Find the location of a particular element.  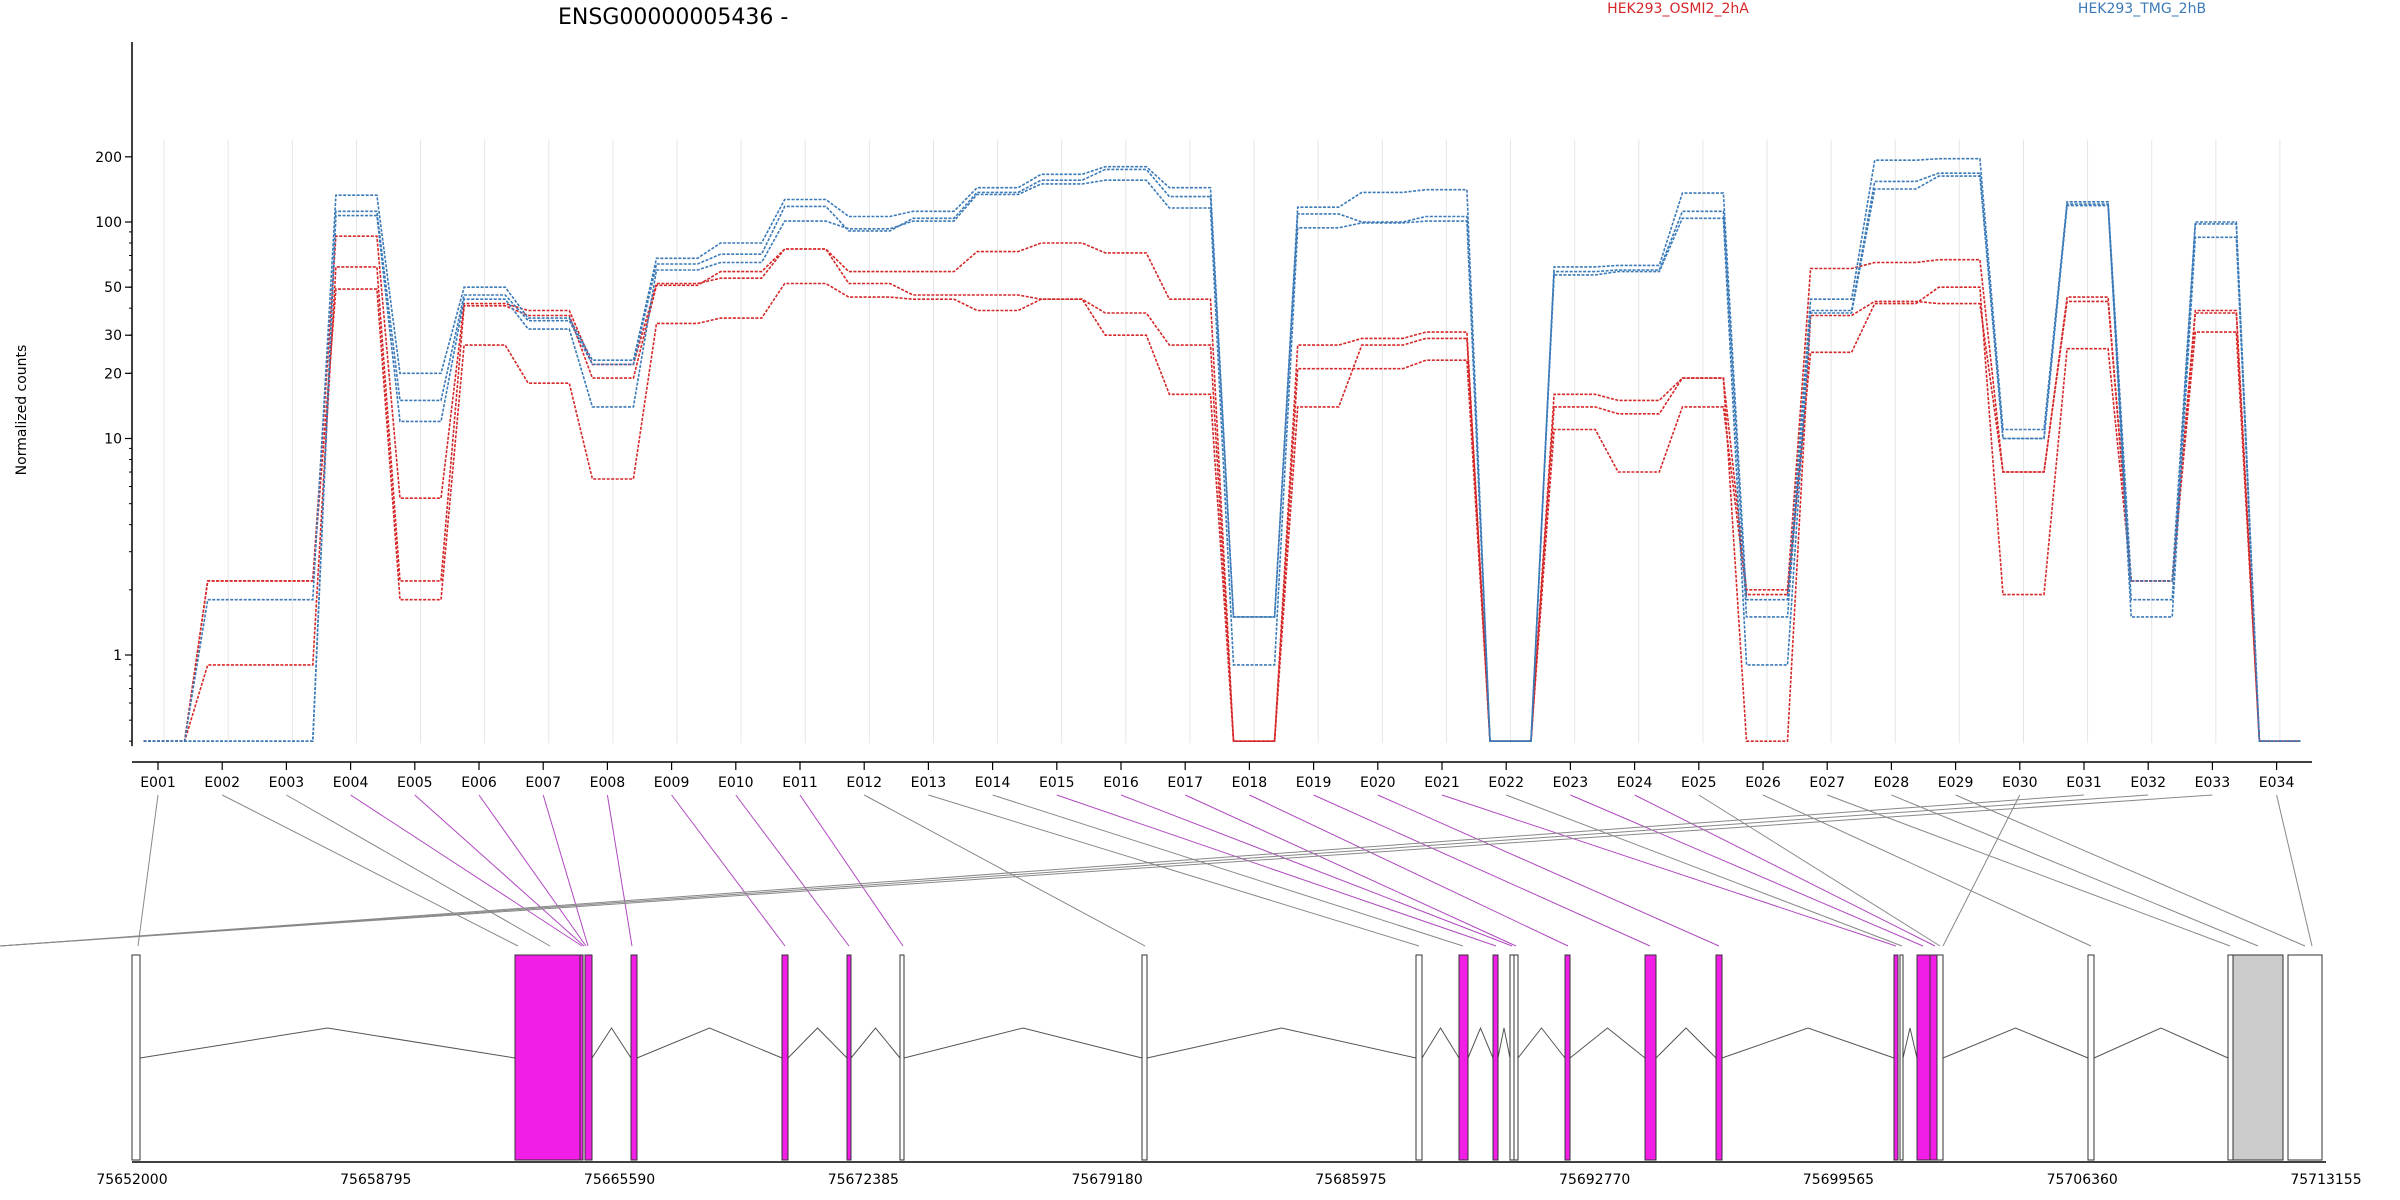

y-axis: 1 10 20 30 50 100 200 is located at coordinates (114, 394).